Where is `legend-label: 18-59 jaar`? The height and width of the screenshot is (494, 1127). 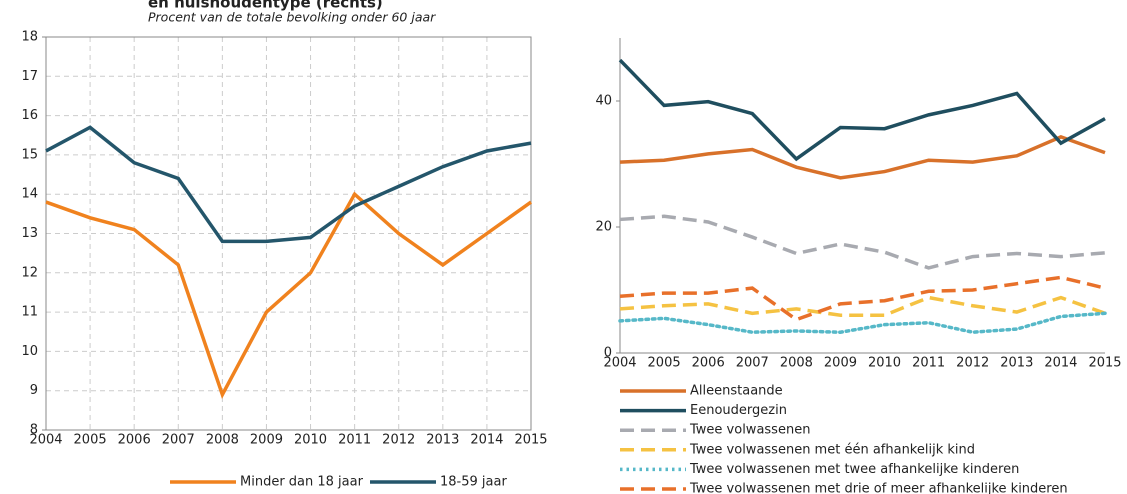
legend-label: 18-59 jaar is located at coordinates (473, 482).